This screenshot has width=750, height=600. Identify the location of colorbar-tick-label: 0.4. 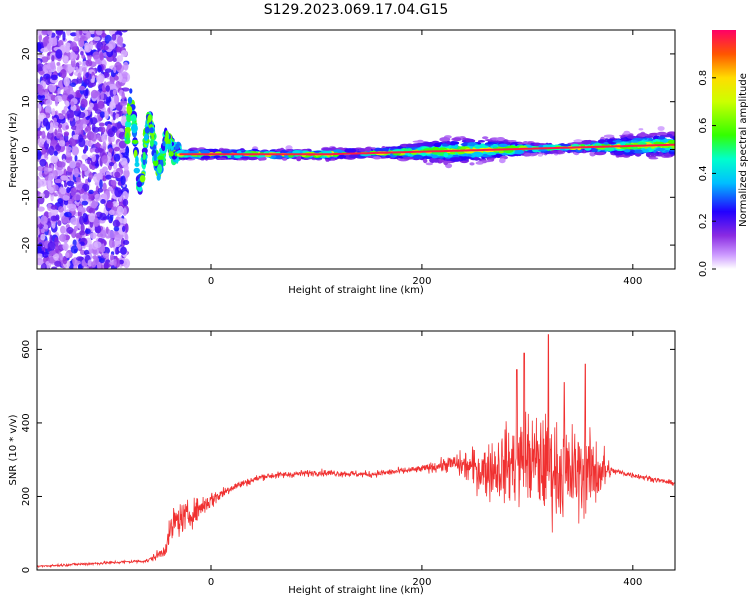
(703, 173).